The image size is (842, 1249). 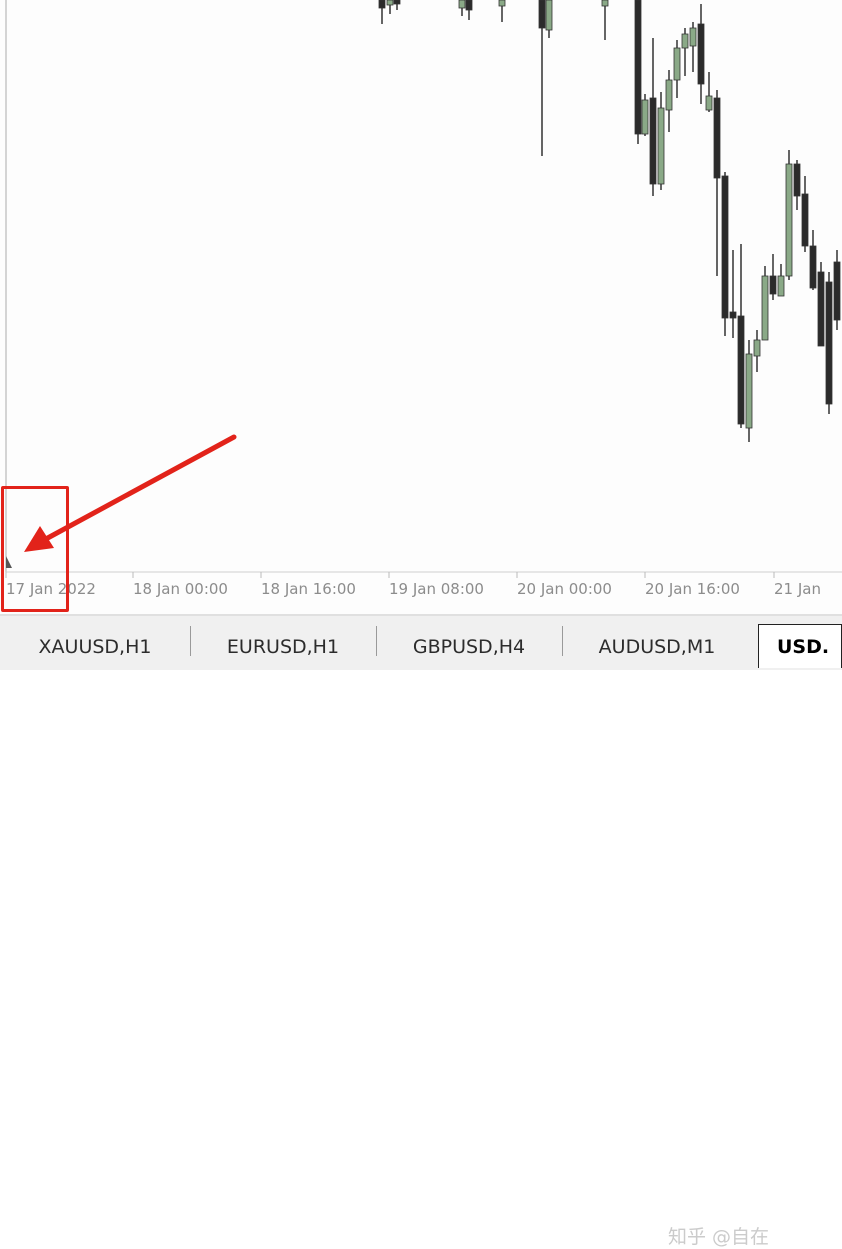 I want to click on tab-usd-active: USD., so click(x=800, y=646).